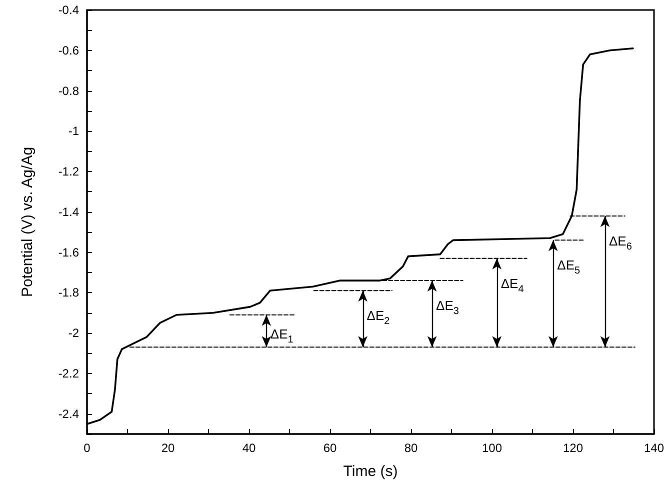 The image size is (670, 498). What do you see at coordinates (411, 448) in the screenshot?
I see `x-tick-label: 80` at bounding box center [411, 448].